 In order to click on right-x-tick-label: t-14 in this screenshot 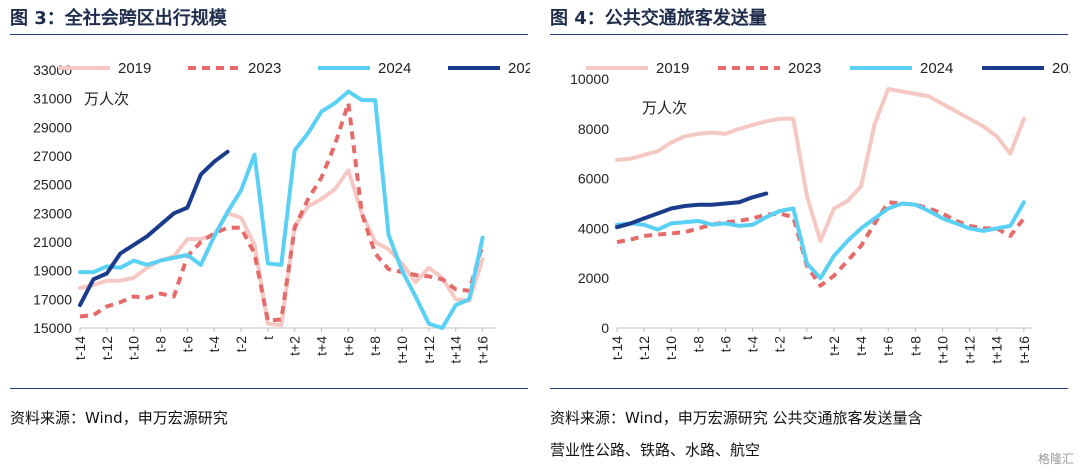, I will do `click(617, 348)`.